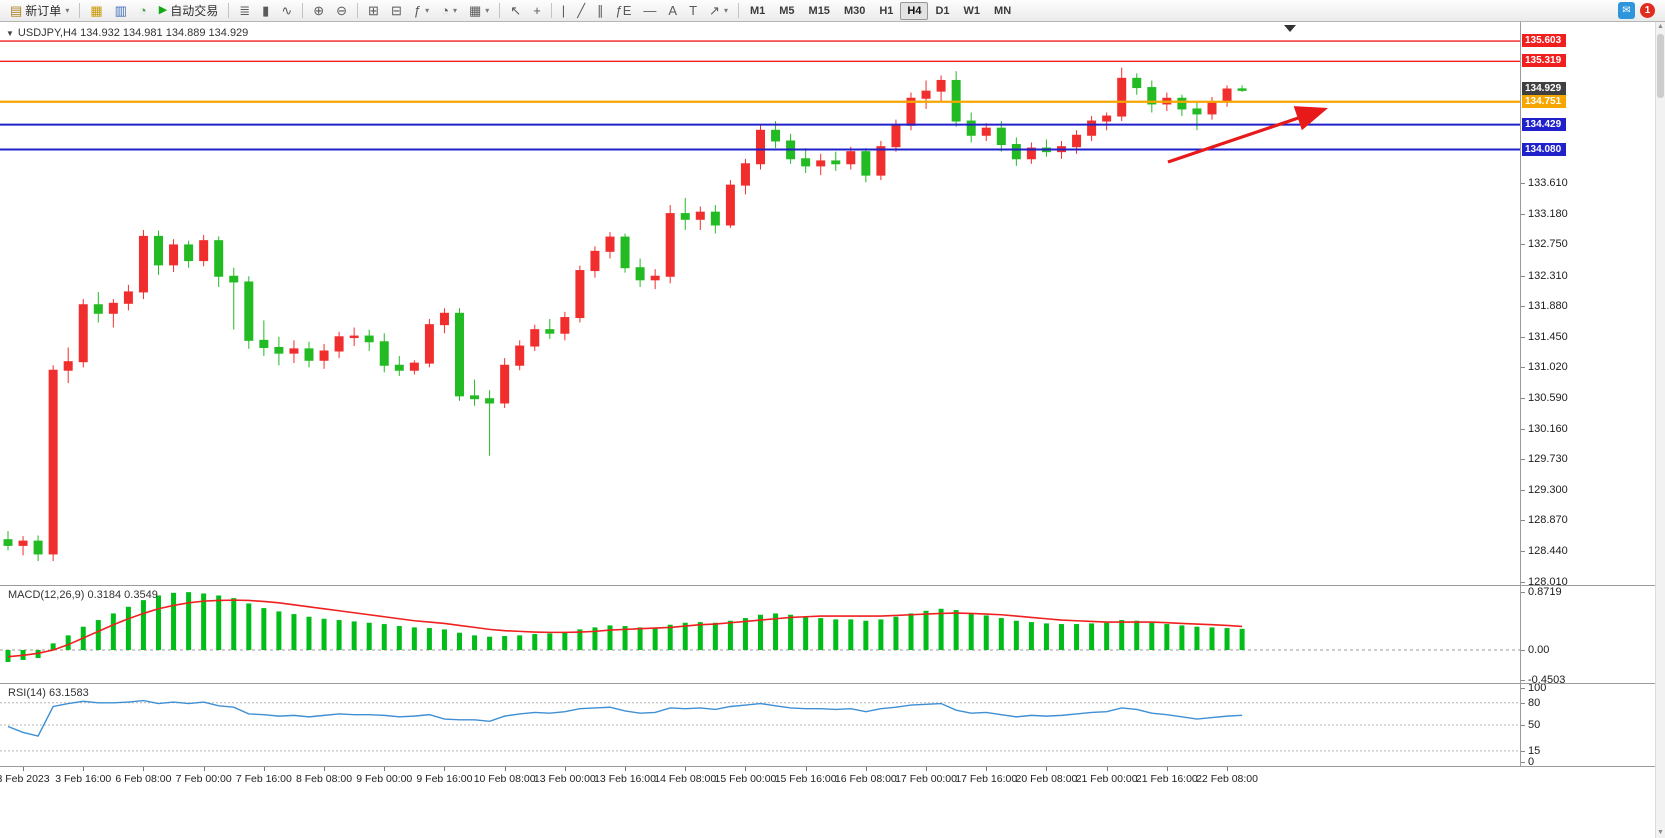 This screenshot has width=1665, height=838. Describe the element at coordinates (286, 11) in the screenshot. I see `line-chart-button: ∿` at that location.